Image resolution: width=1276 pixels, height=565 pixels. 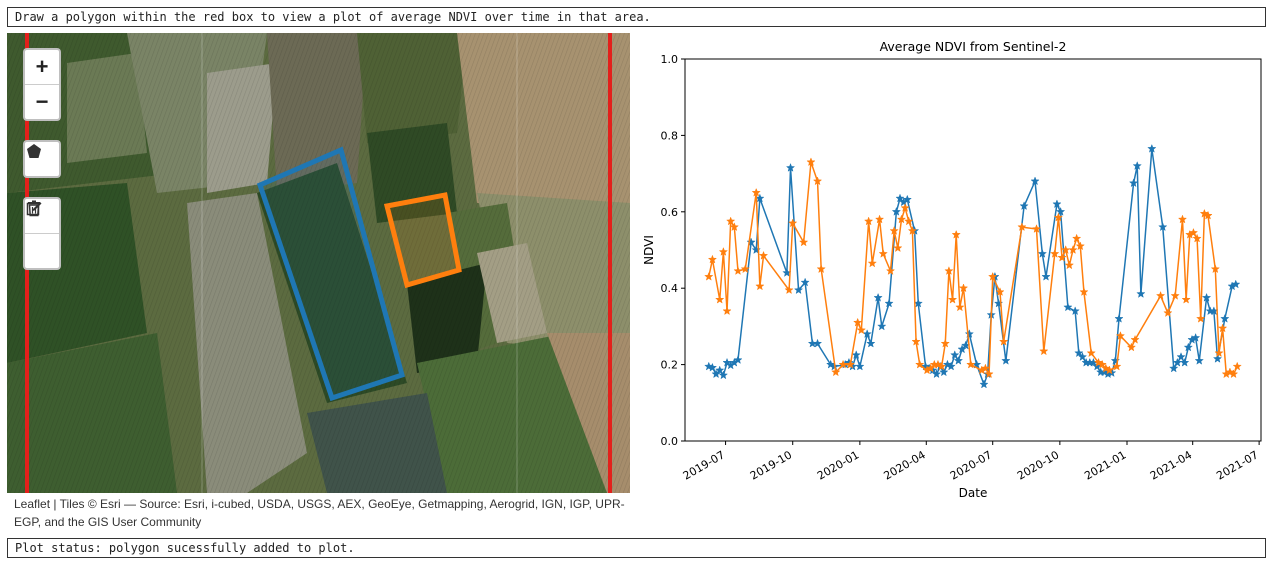 What do you see at coordinates (649, 250) in the screenshot?
I see `y-axis-label: NDVI` at bounding box center [649, 250].